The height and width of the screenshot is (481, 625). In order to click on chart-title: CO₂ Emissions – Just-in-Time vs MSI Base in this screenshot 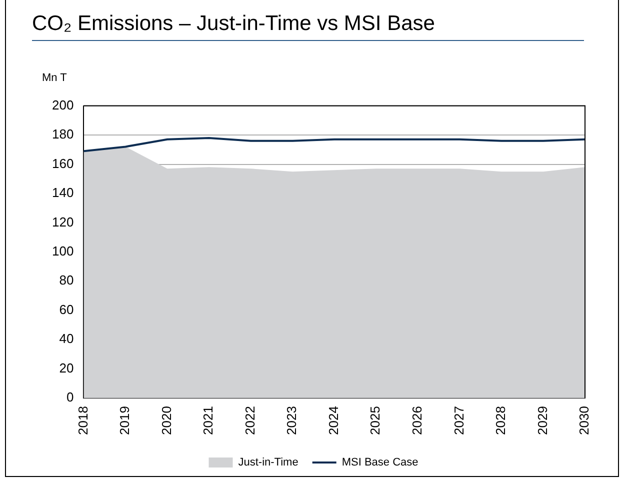, I will do `click(233, 24)`.